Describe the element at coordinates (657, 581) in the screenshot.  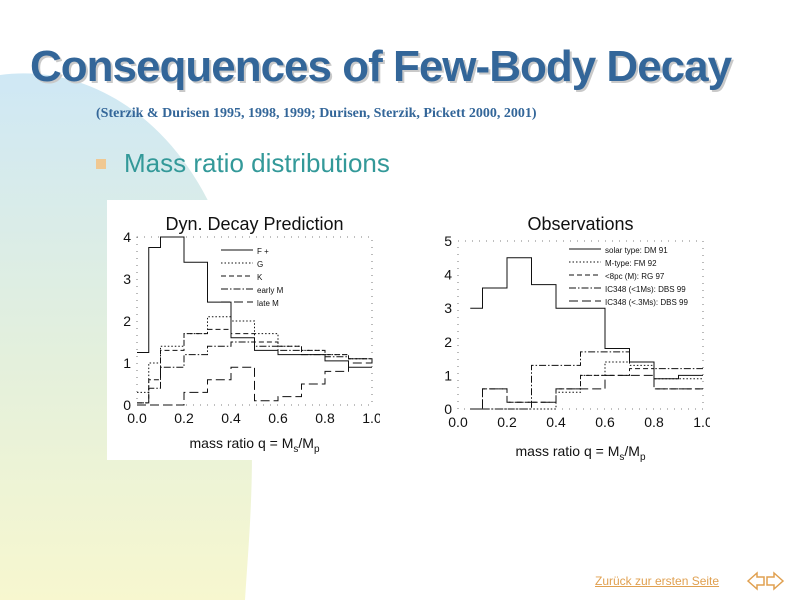
I see `back-to-first-slide-link: Zurück zur ersten Seite` at that location.